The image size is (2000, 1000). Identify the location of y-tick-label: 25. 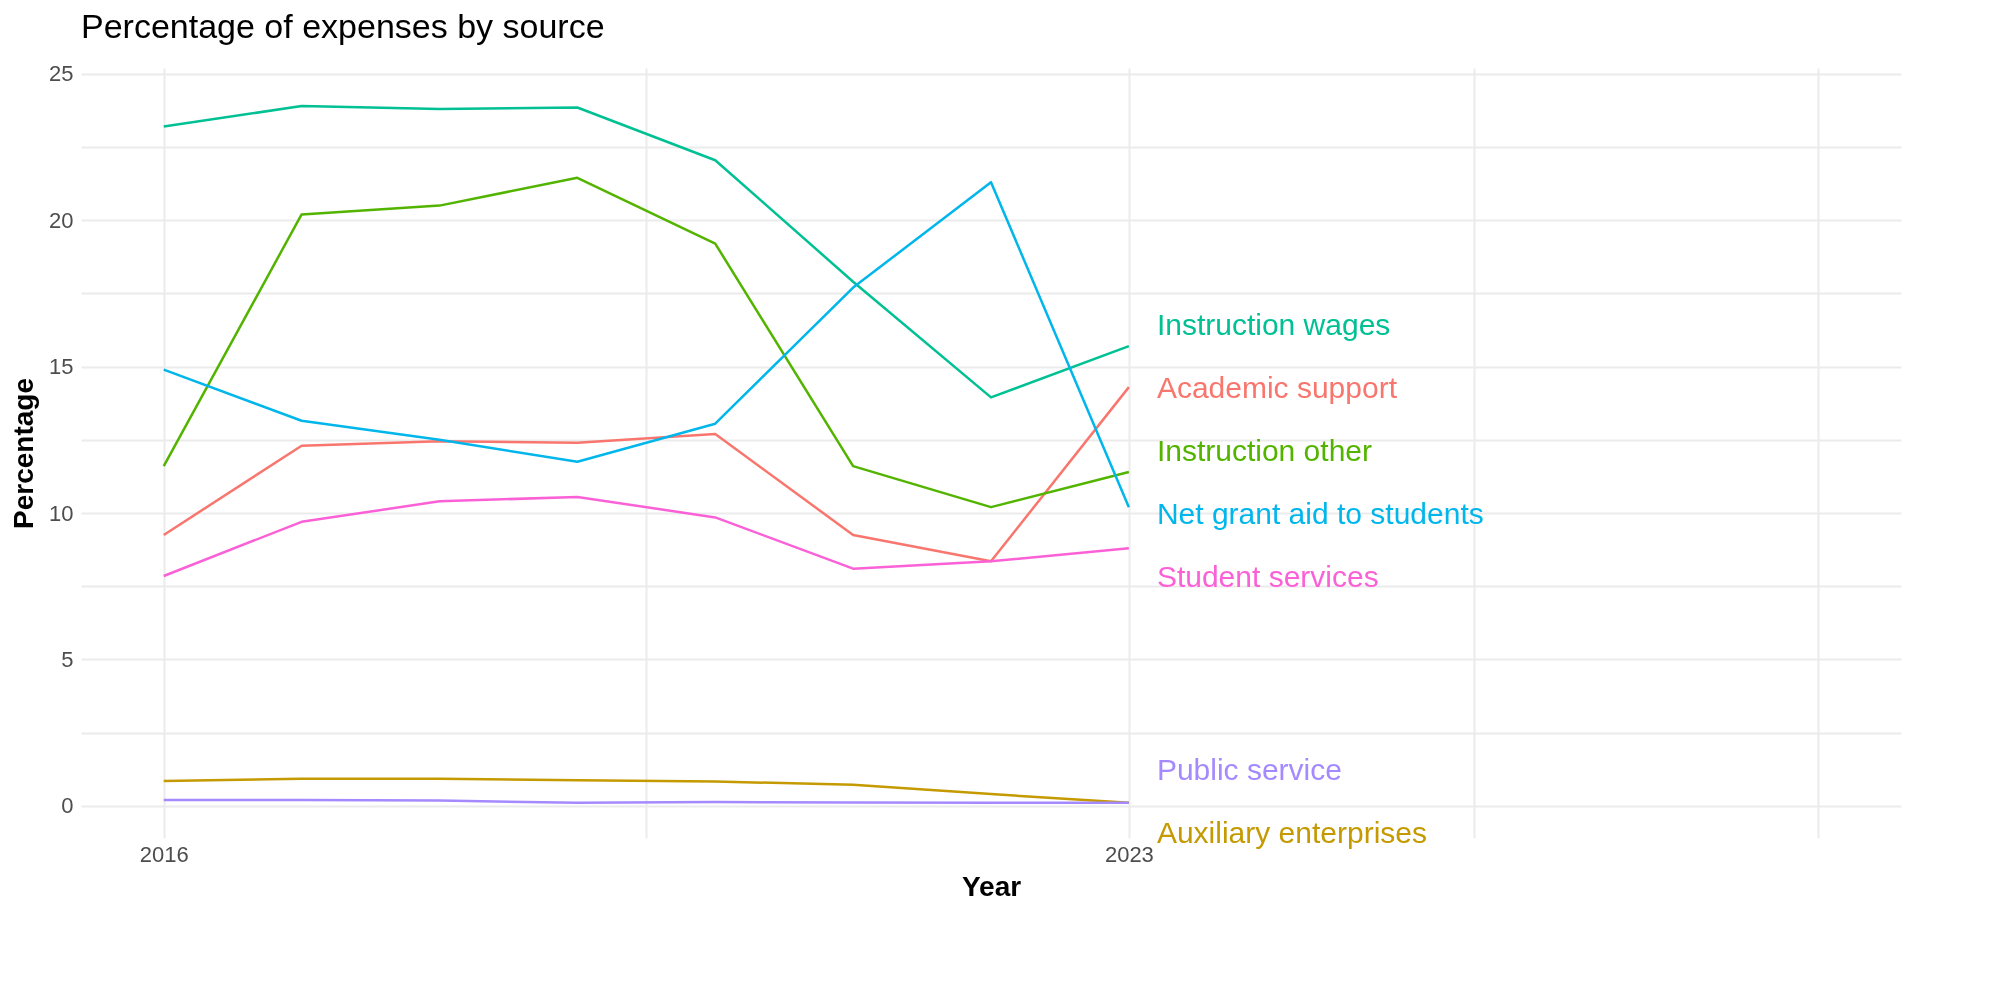
(61, 74).